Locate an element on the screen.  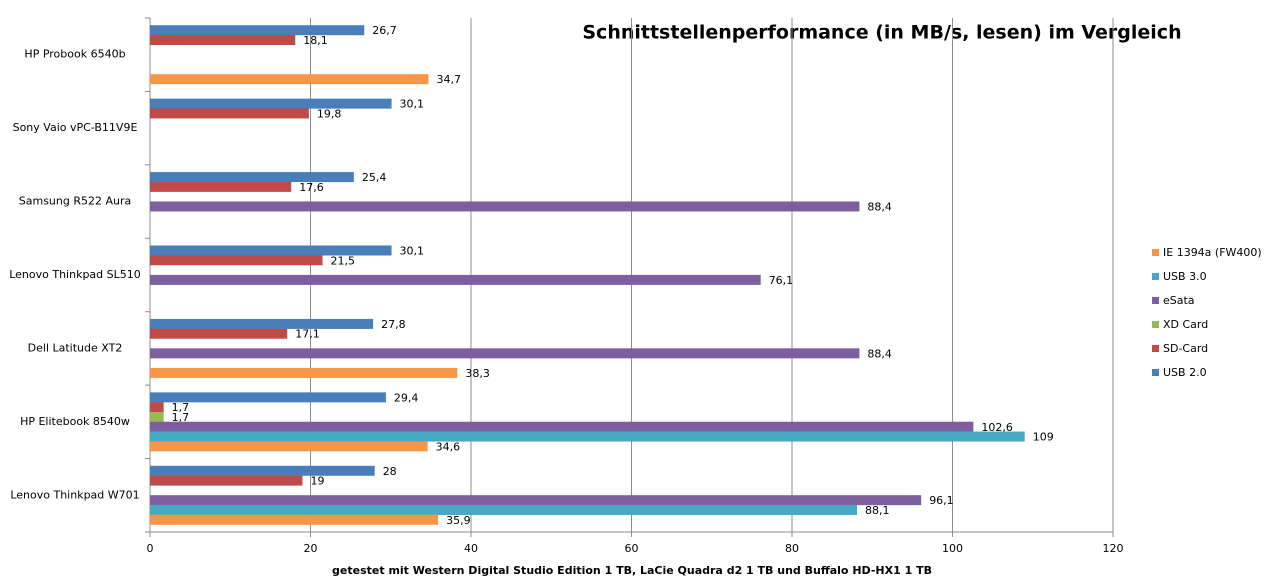
legend-label: eSata is located at coordinates (1179, 300).